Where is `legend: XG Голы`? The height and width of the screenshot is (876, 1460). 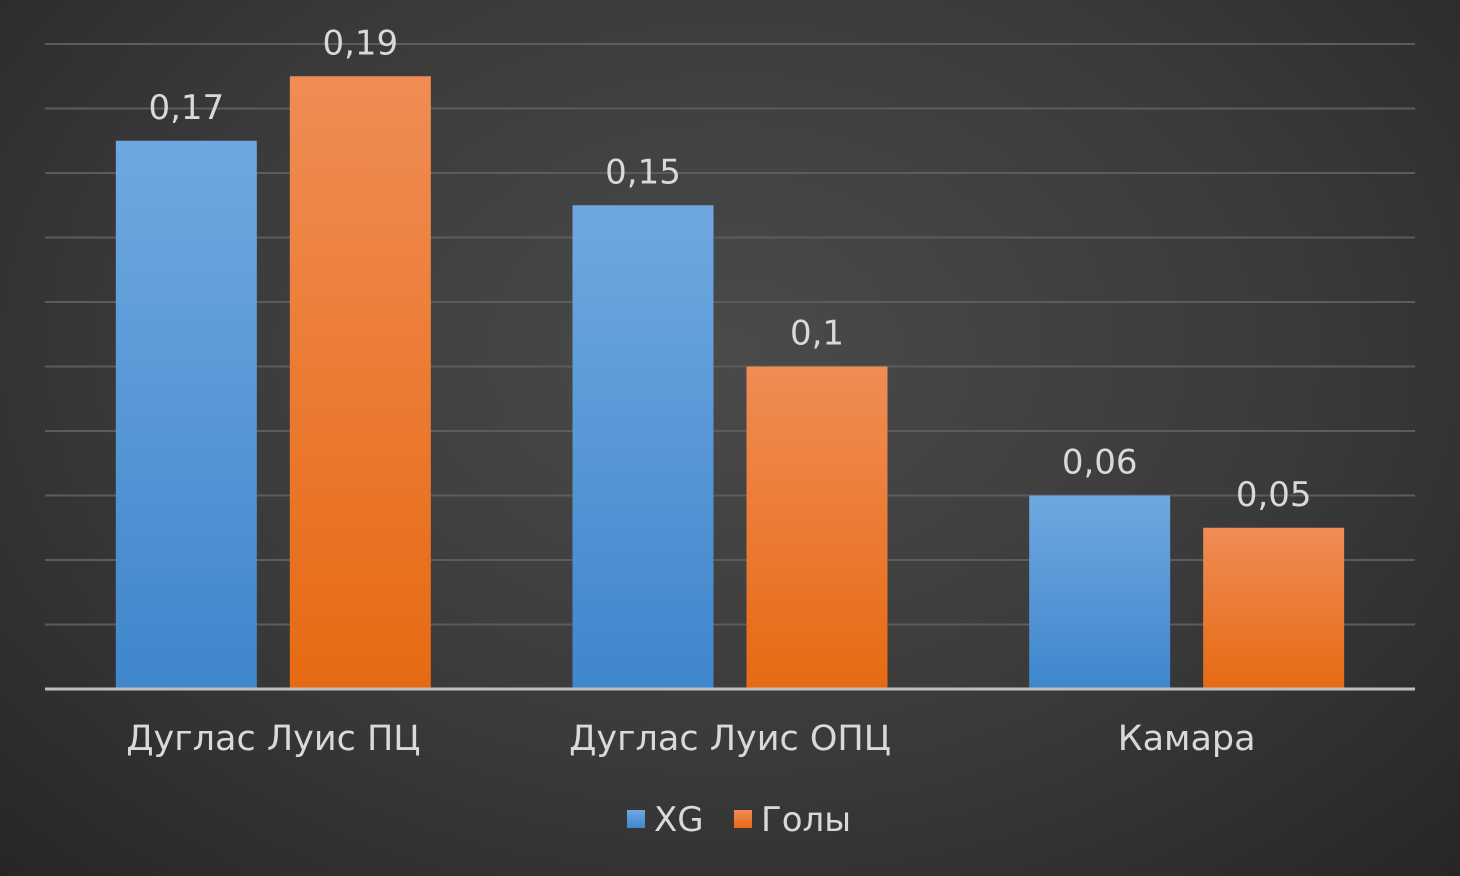
legend: XG Голы is located at coordinates (739, 820).